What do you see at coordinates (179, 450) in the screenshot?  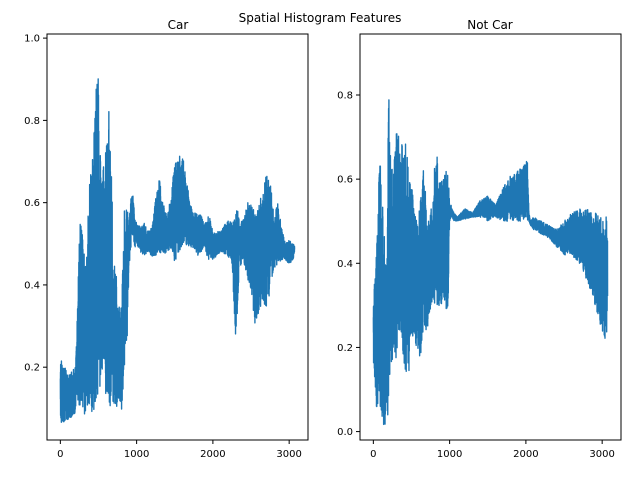 I see `x-axis-car: 0 1000 2000 3000` at bounding box center [179, 450].